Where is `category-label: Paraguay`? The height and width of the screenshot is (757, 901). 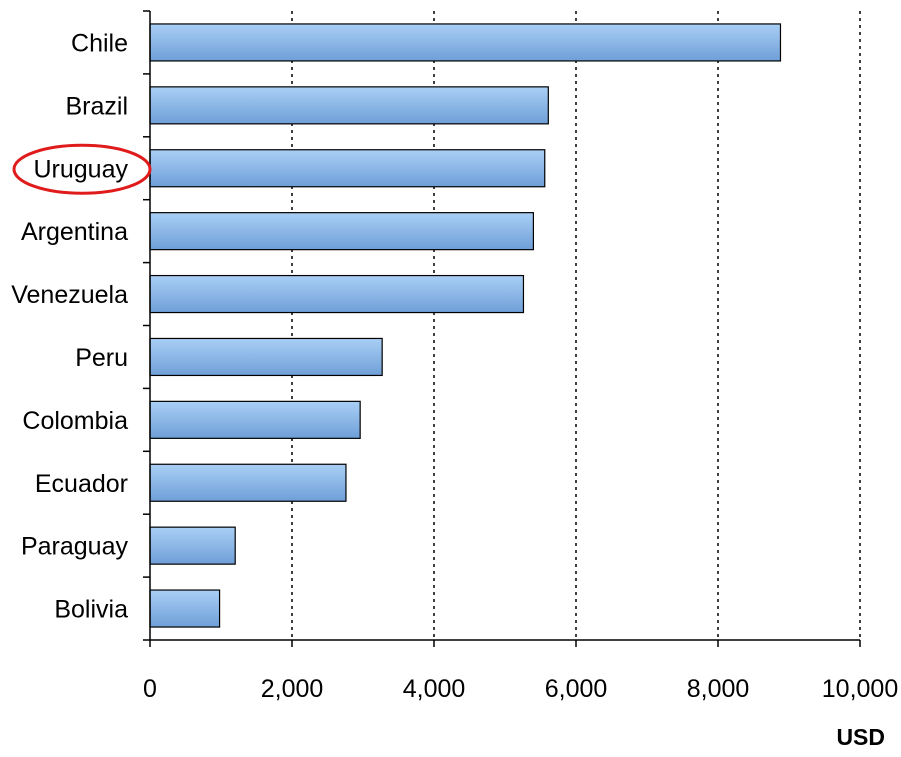 category-label: Paraguay is located at coordinates (75, 547).